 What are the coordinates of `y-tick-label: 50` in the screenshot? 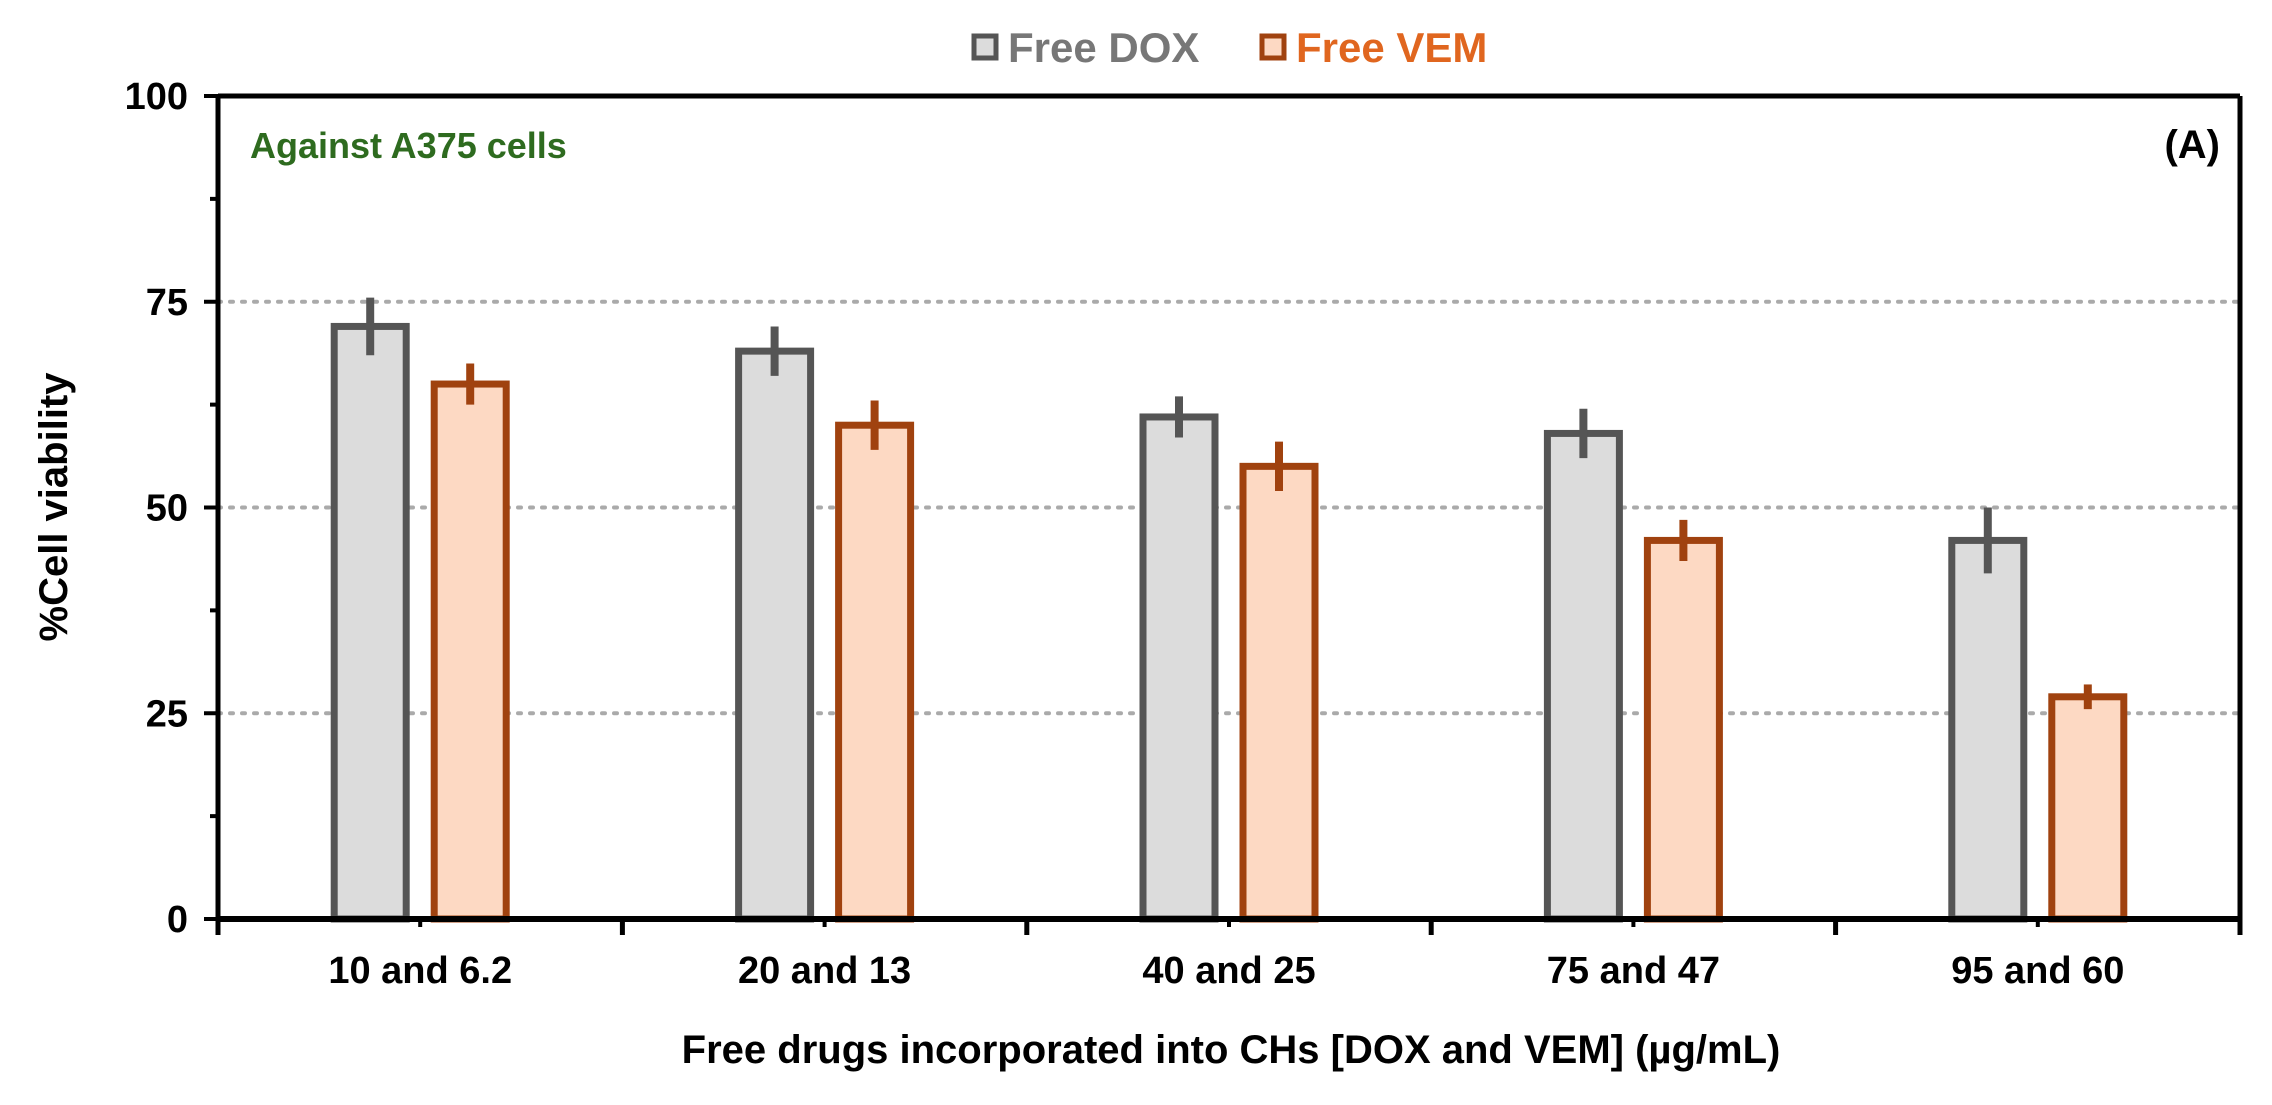 It's located at (167, 509).